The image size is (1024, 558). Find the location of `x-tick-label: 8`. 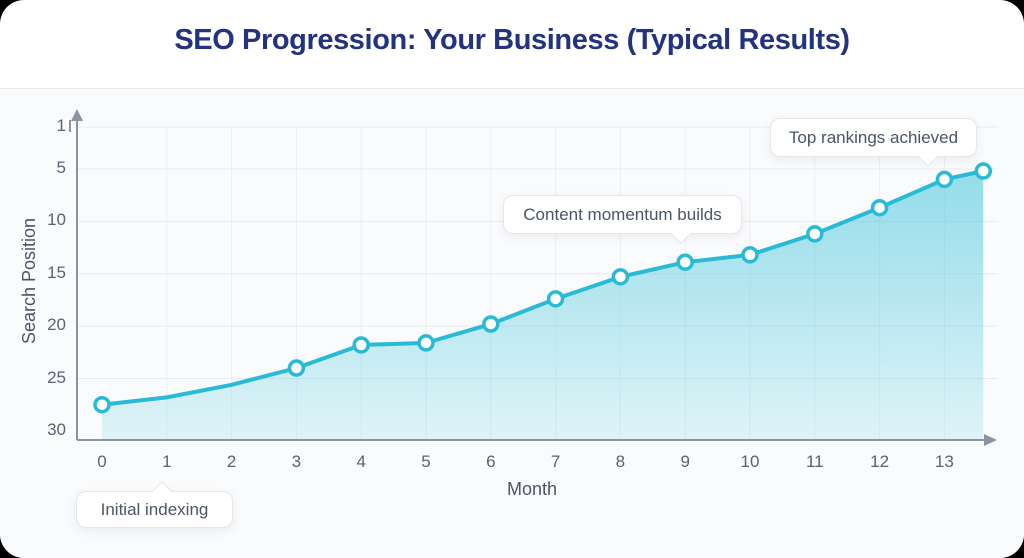

x-tick-label: 8 is located at coordinates (620, 461).